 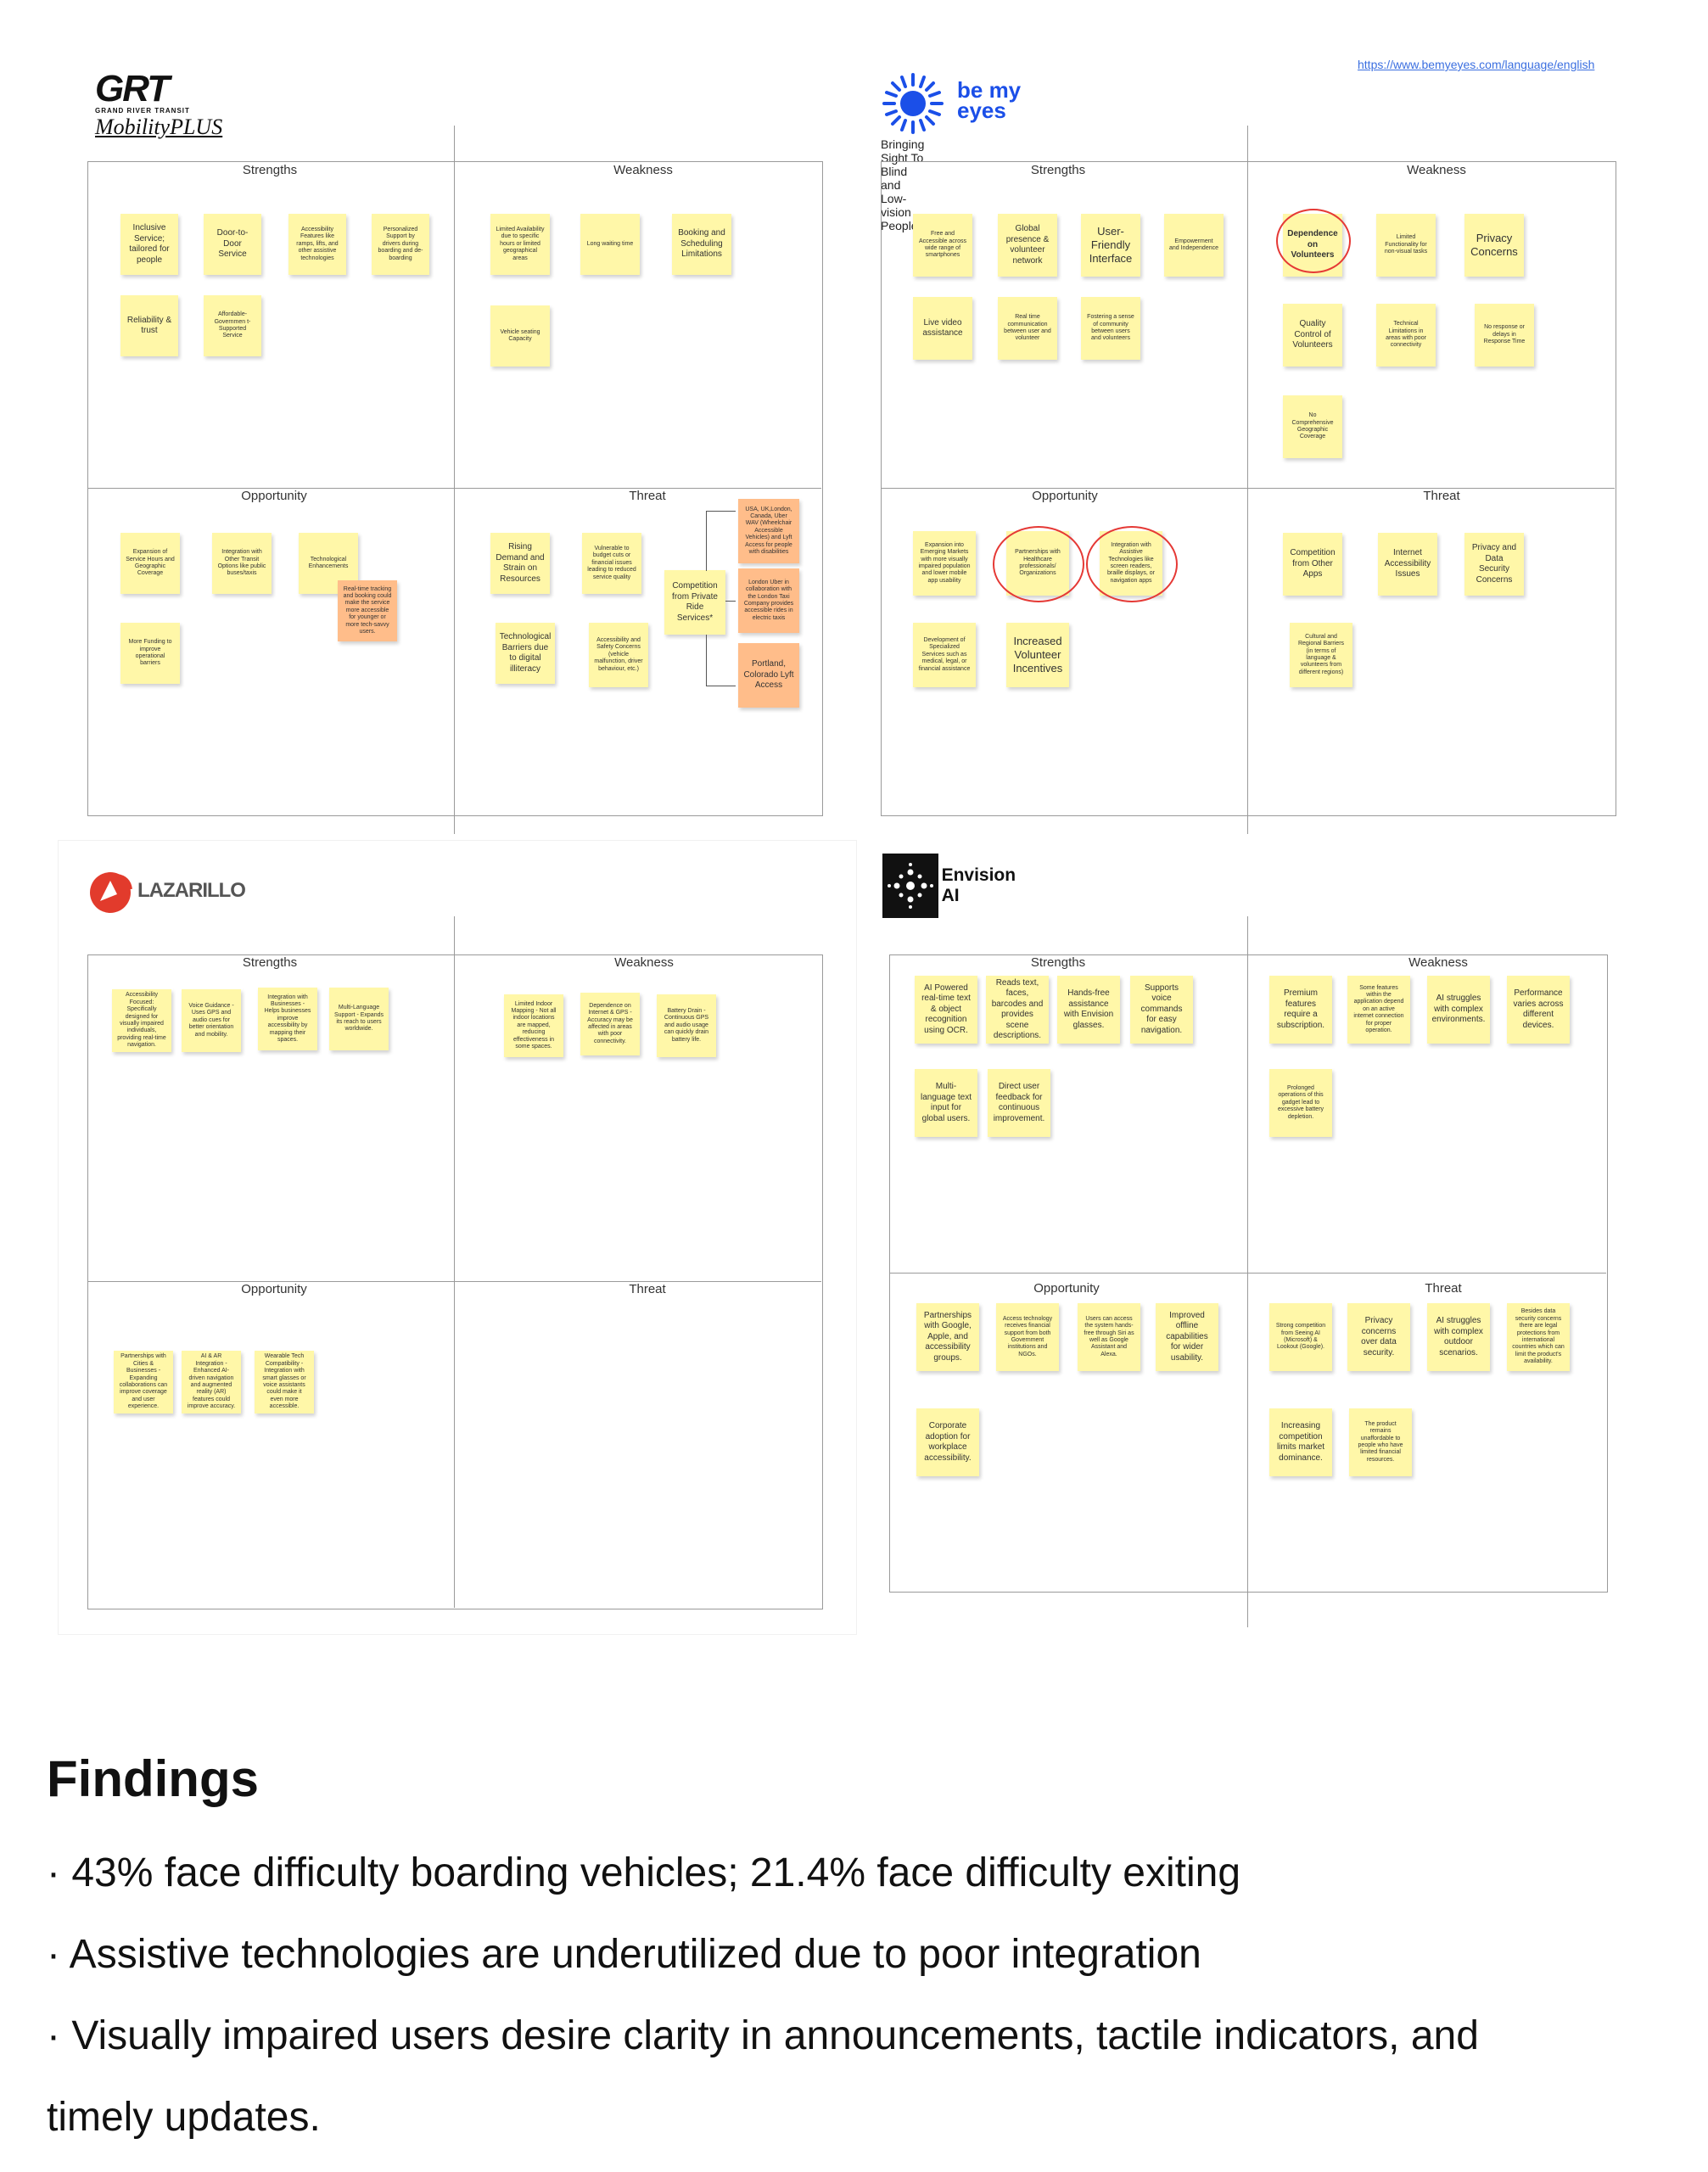 I want to click on lazarillo-quadrant-frame, so click(x=455, y=1281).